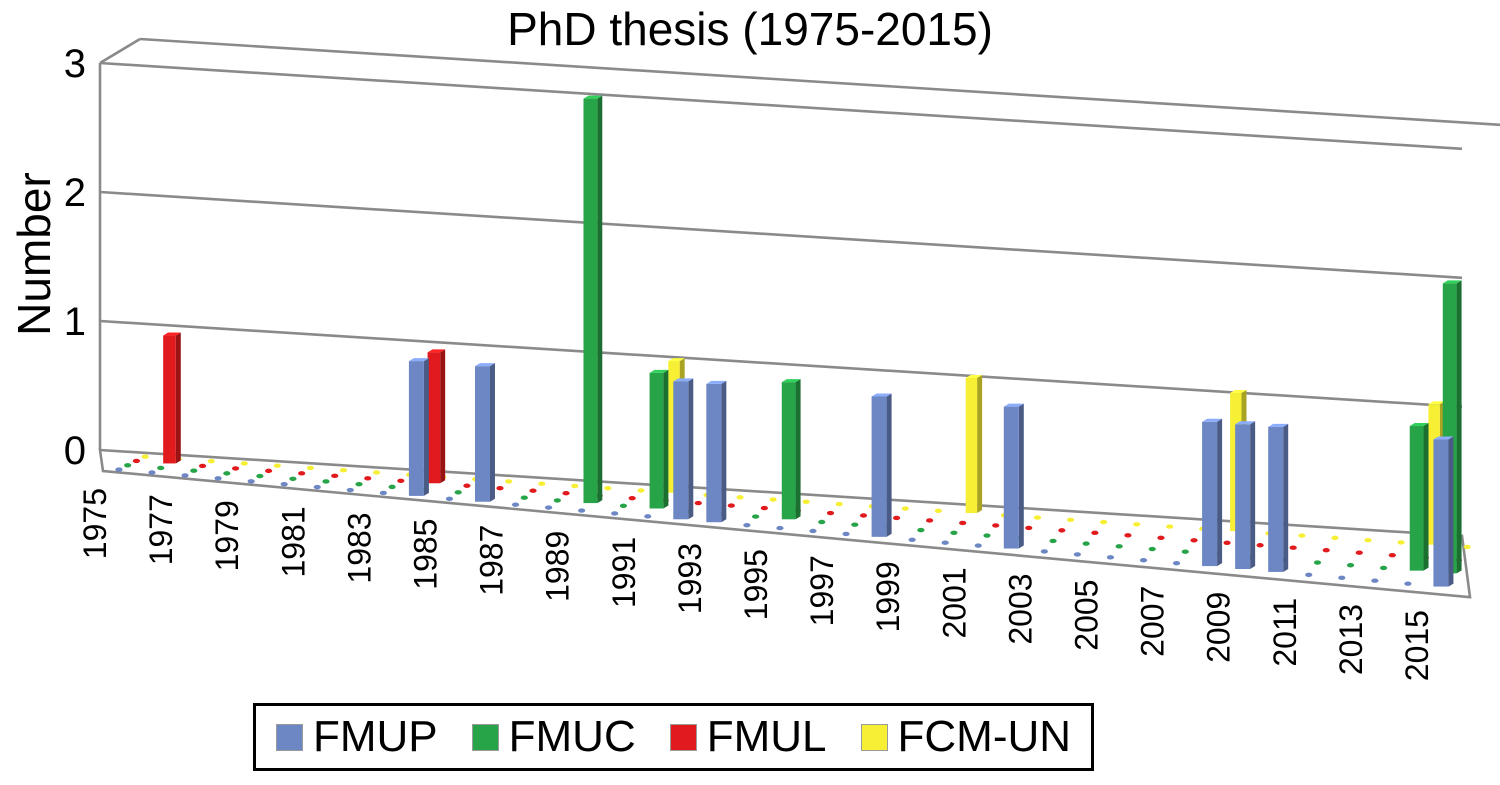 The image size is (1500, 785). I want to click on svg-text: 3, so click(75, 64).